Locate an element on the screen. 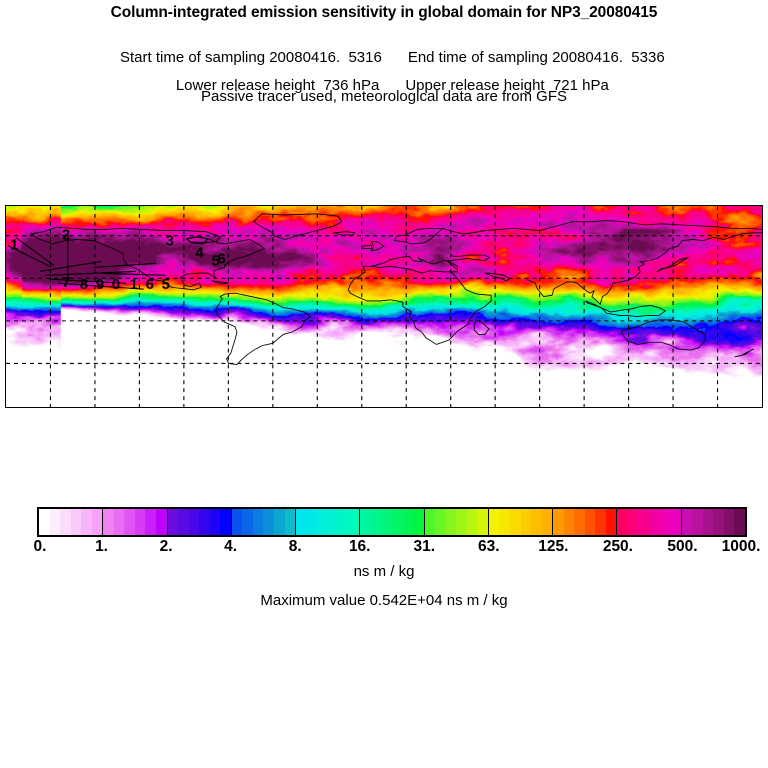  release-marker-11: 1 is located at coordinates (134, 285).